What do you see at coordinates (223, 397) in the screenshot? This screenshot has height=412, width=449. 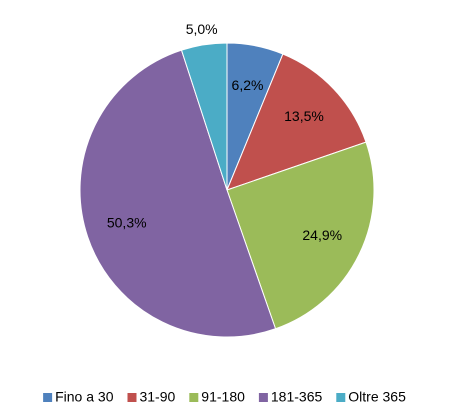 I see `legend-label: 91-180` at bounding box center [223, 397].